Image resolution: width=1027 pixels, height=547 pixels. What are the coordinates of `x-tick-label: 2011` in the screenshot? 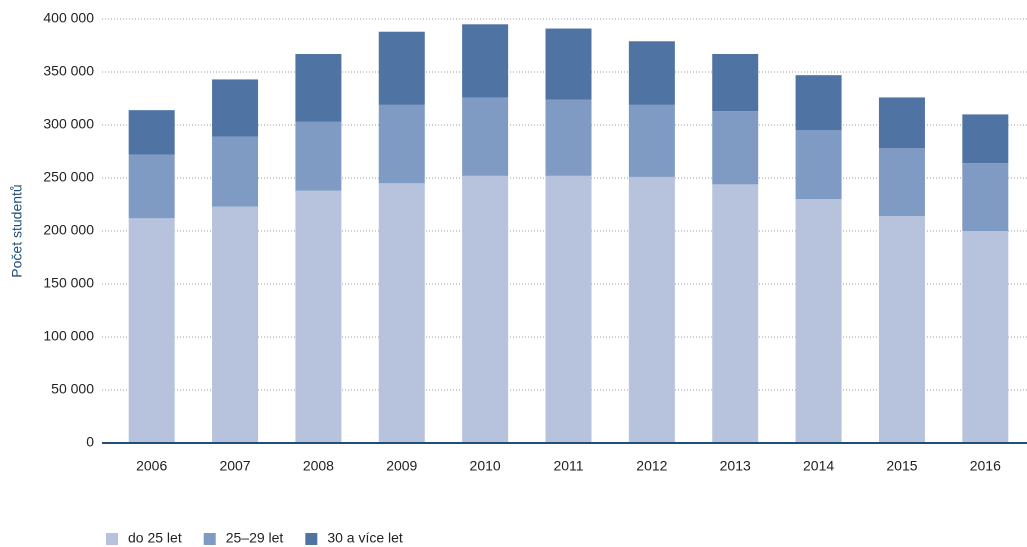 It's located at (568, 466).